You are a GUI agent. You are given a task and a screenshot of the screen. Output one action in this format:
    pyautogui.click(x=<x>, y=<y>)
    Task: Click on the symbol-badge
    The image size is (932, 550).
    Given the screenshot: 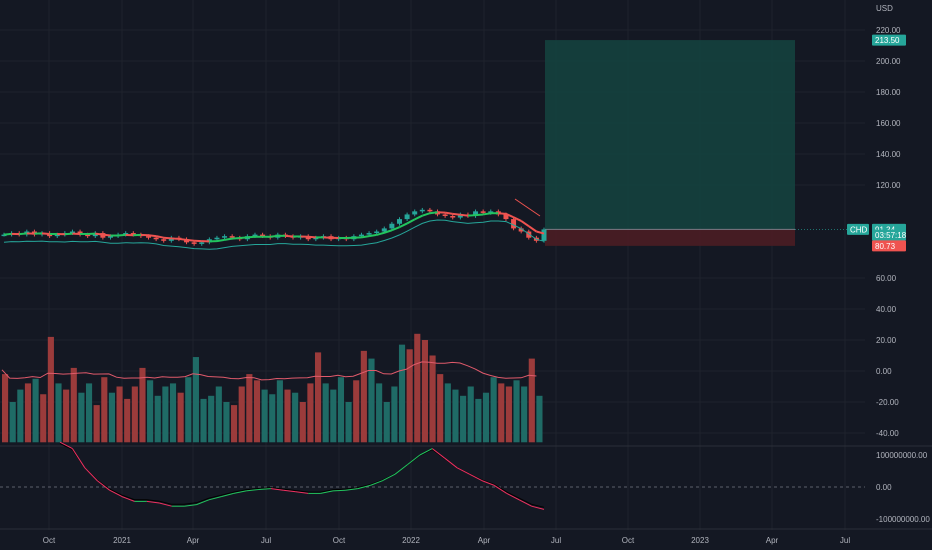 What is the action you would take?
    pyautogui.click(x=858, y=229)
    